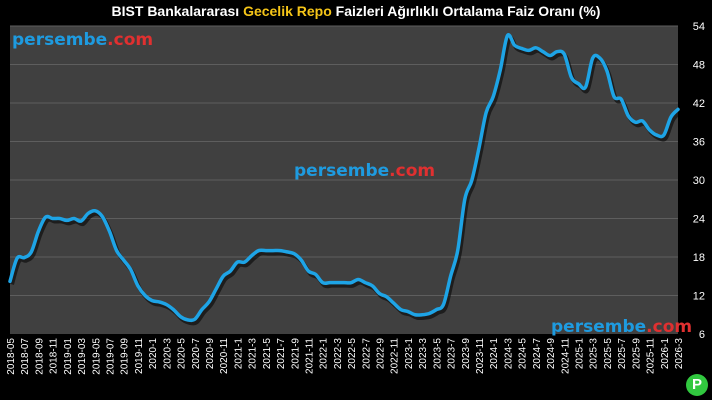 Image resolution: width=712 pixels, height=400 pixels. I want to click on x-tick-label: 2025-11, so click(651, 356).